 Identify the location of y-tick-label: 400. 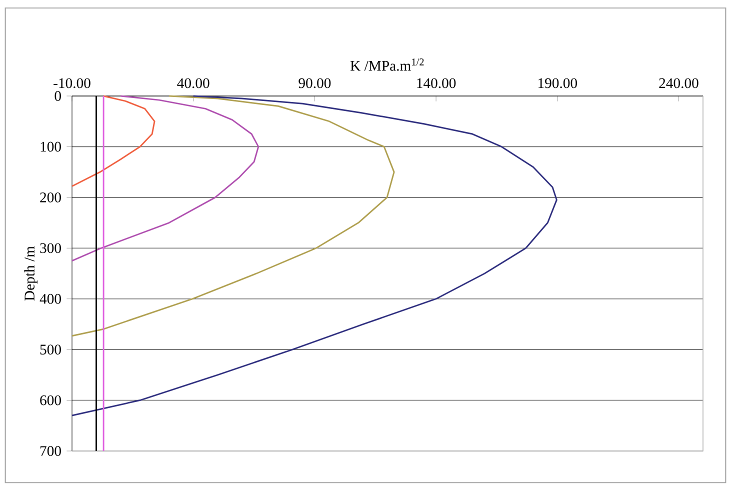
(50, 299).